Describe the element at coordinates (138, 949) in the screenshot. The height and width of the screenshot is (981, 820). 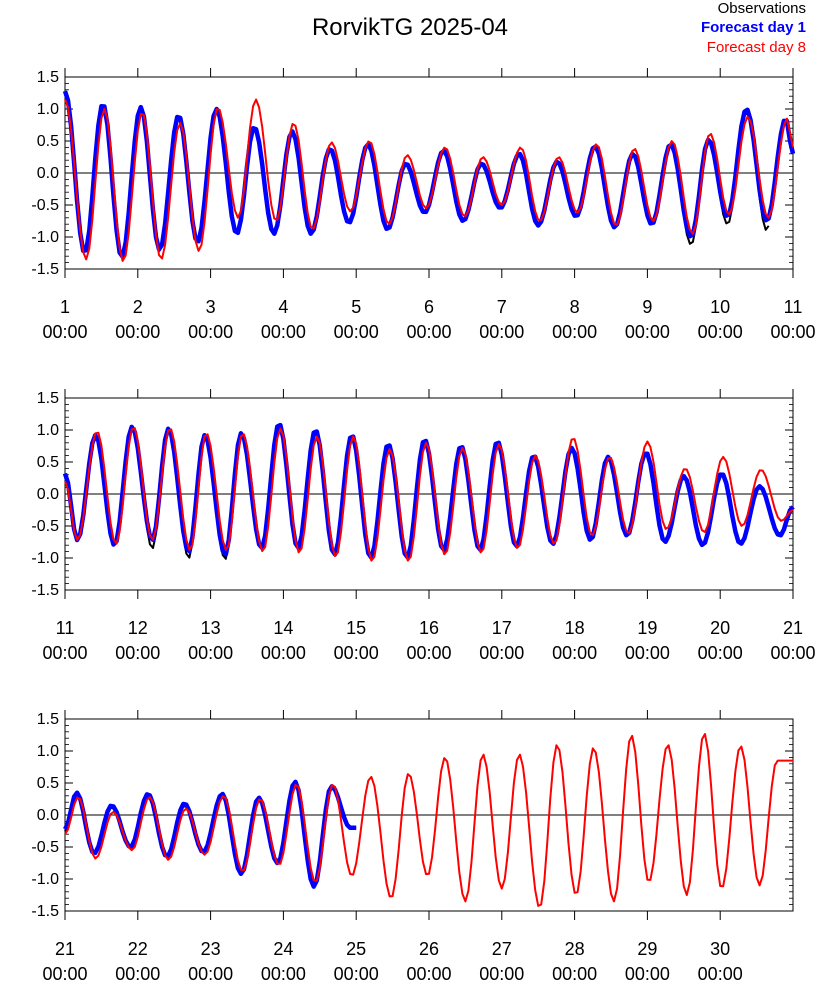
I see `x-tick-label-day: 22` at that location.